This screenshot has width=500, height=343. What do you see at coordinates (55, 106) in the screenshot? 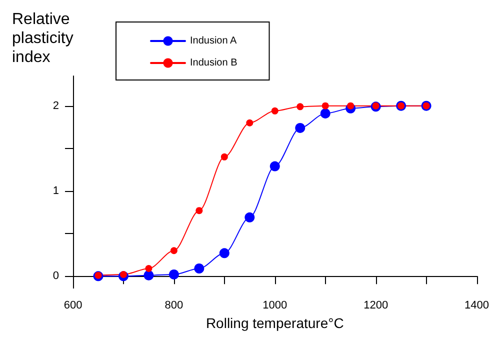
I see `y-tick-label: 2` at bounding box center [55, 106].